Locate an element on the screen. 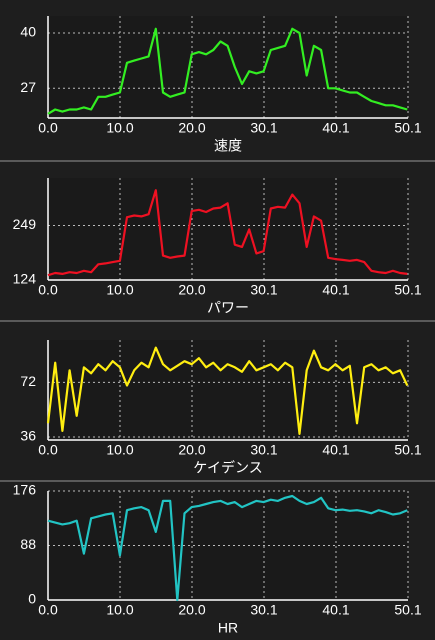 This screenshot has height=640, width=435. y-tick-label: 176 is located at coordinates (25, 490).